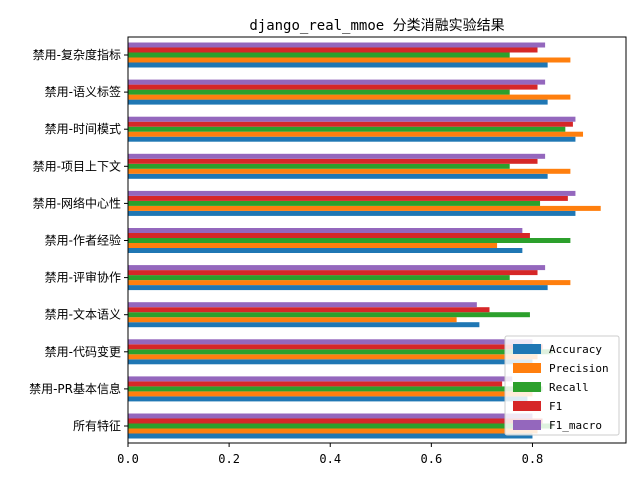  Describe the element at coordinates (575, 349) in the screenshot. I see `legend-label: Accuracy` at that location.